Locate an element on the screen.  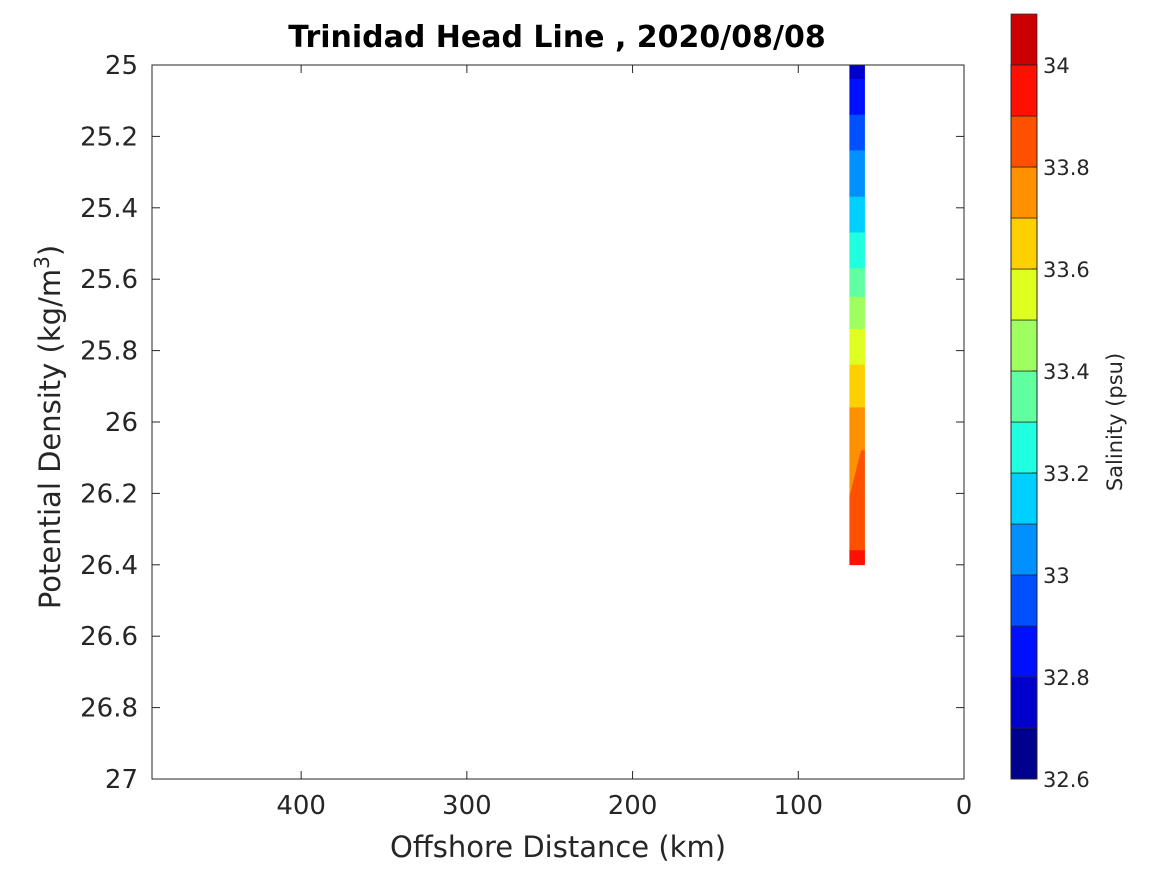
y-axis-label-close: ) is located at coordinates (50, 250).